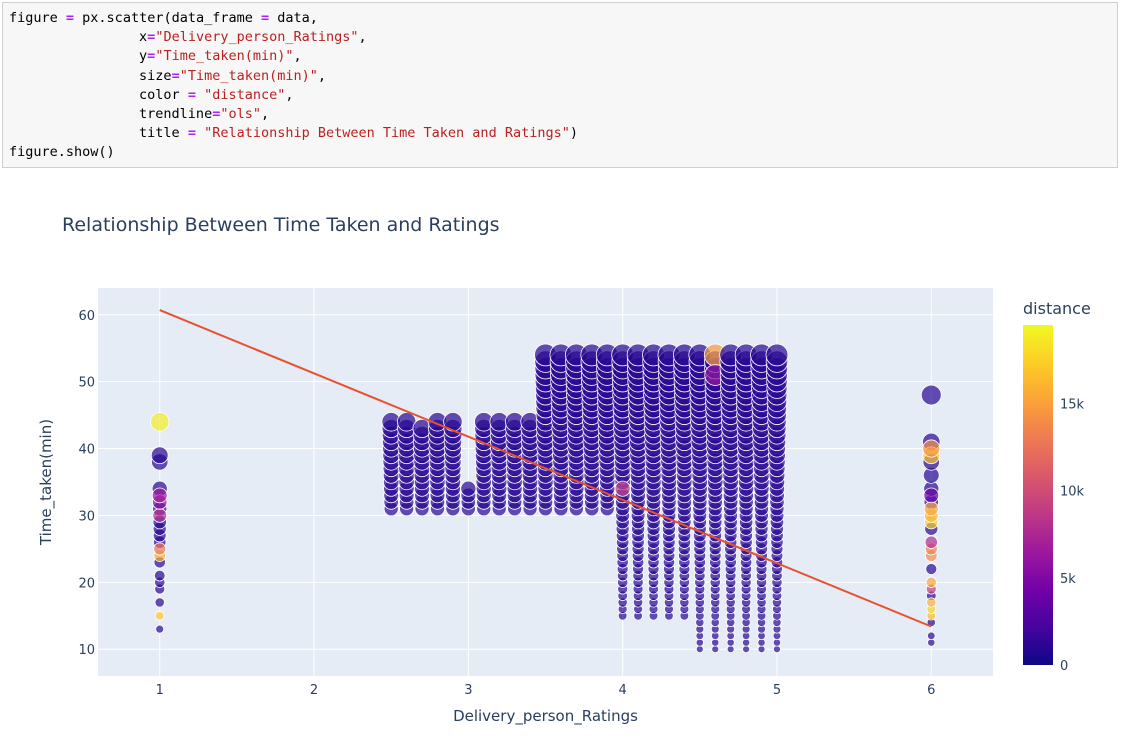  Describe the element at coordinates (78, 37) in the screenshot. I see `code-token: x` at that location.